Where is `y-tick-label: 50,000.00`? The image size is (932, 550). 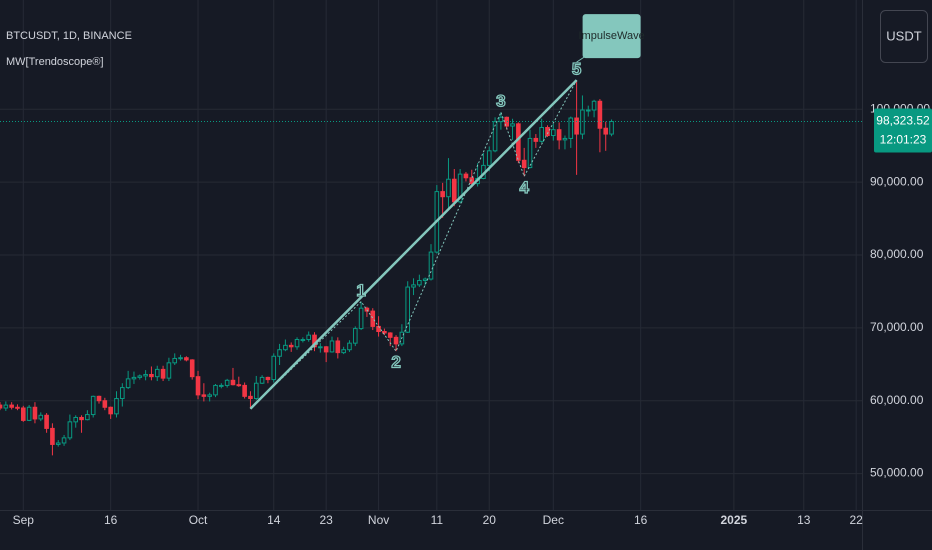 y-tick-label: 50,000.00 is located at coordinates (897, 473).